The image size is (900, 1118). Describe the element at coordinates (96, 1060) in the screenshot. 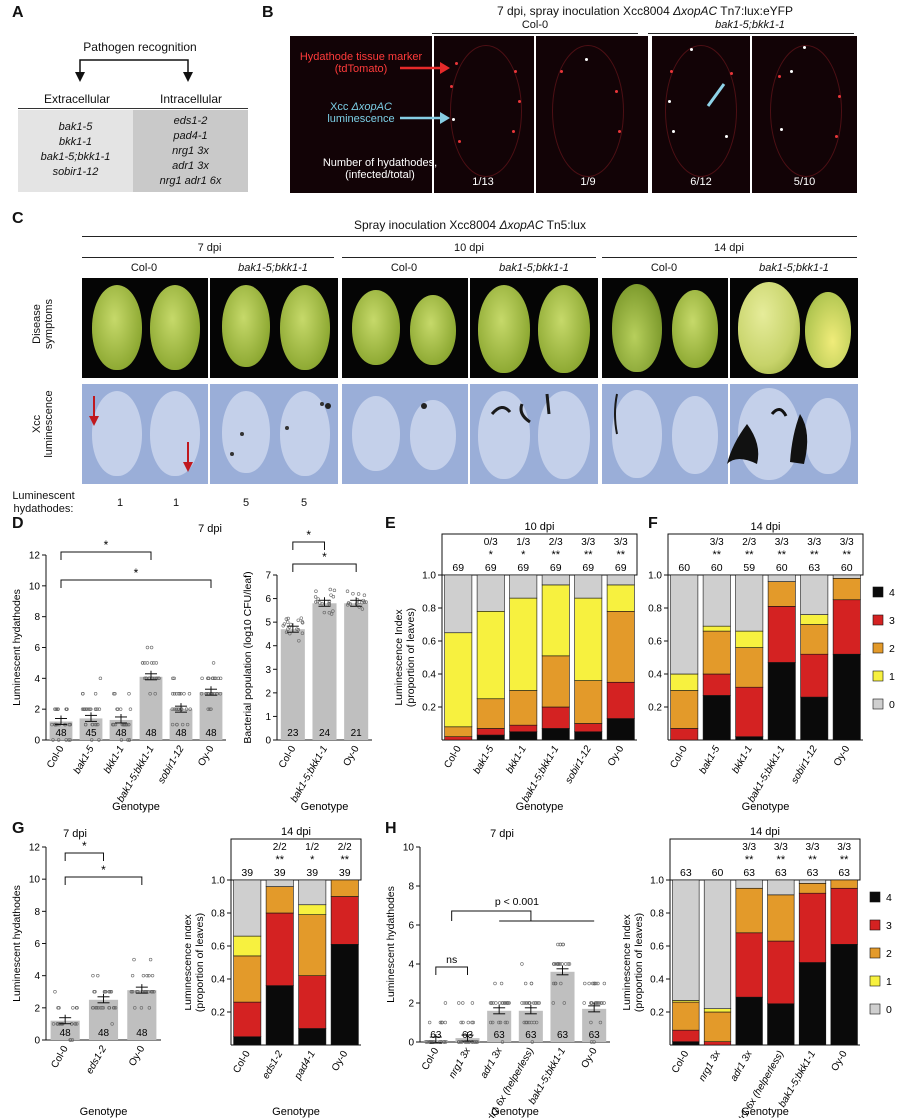

I see `x-tick-label: eds1-2` at that location.